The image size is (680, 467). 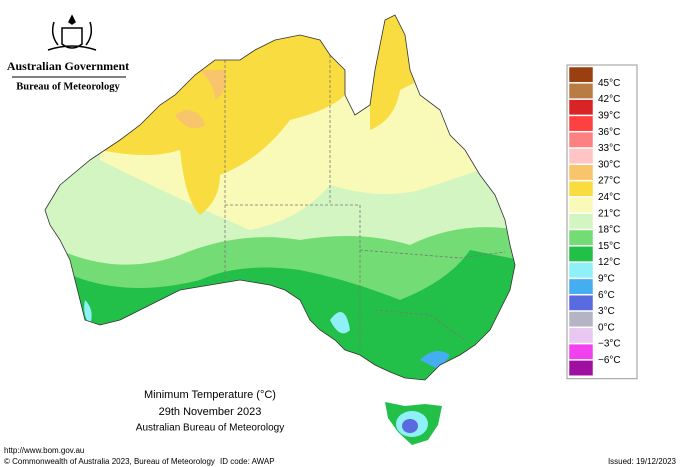 I want to click on legend-label: 36°C, so click(x=609, y=132).